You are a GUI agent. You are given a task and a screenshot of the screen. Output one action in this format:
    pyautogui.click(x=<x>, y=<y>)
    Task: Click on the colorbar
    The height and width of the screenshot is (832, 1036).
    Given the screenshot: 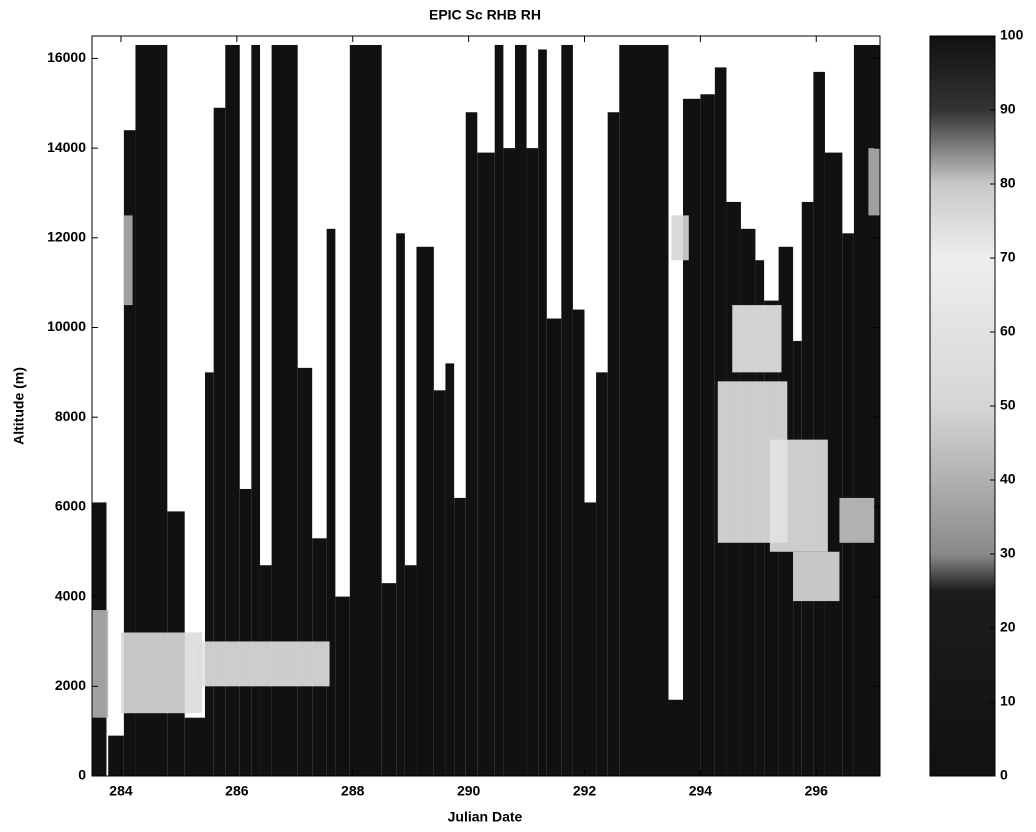 What is the action you would take?
    pyautogui.click(x=962, y=406)
    